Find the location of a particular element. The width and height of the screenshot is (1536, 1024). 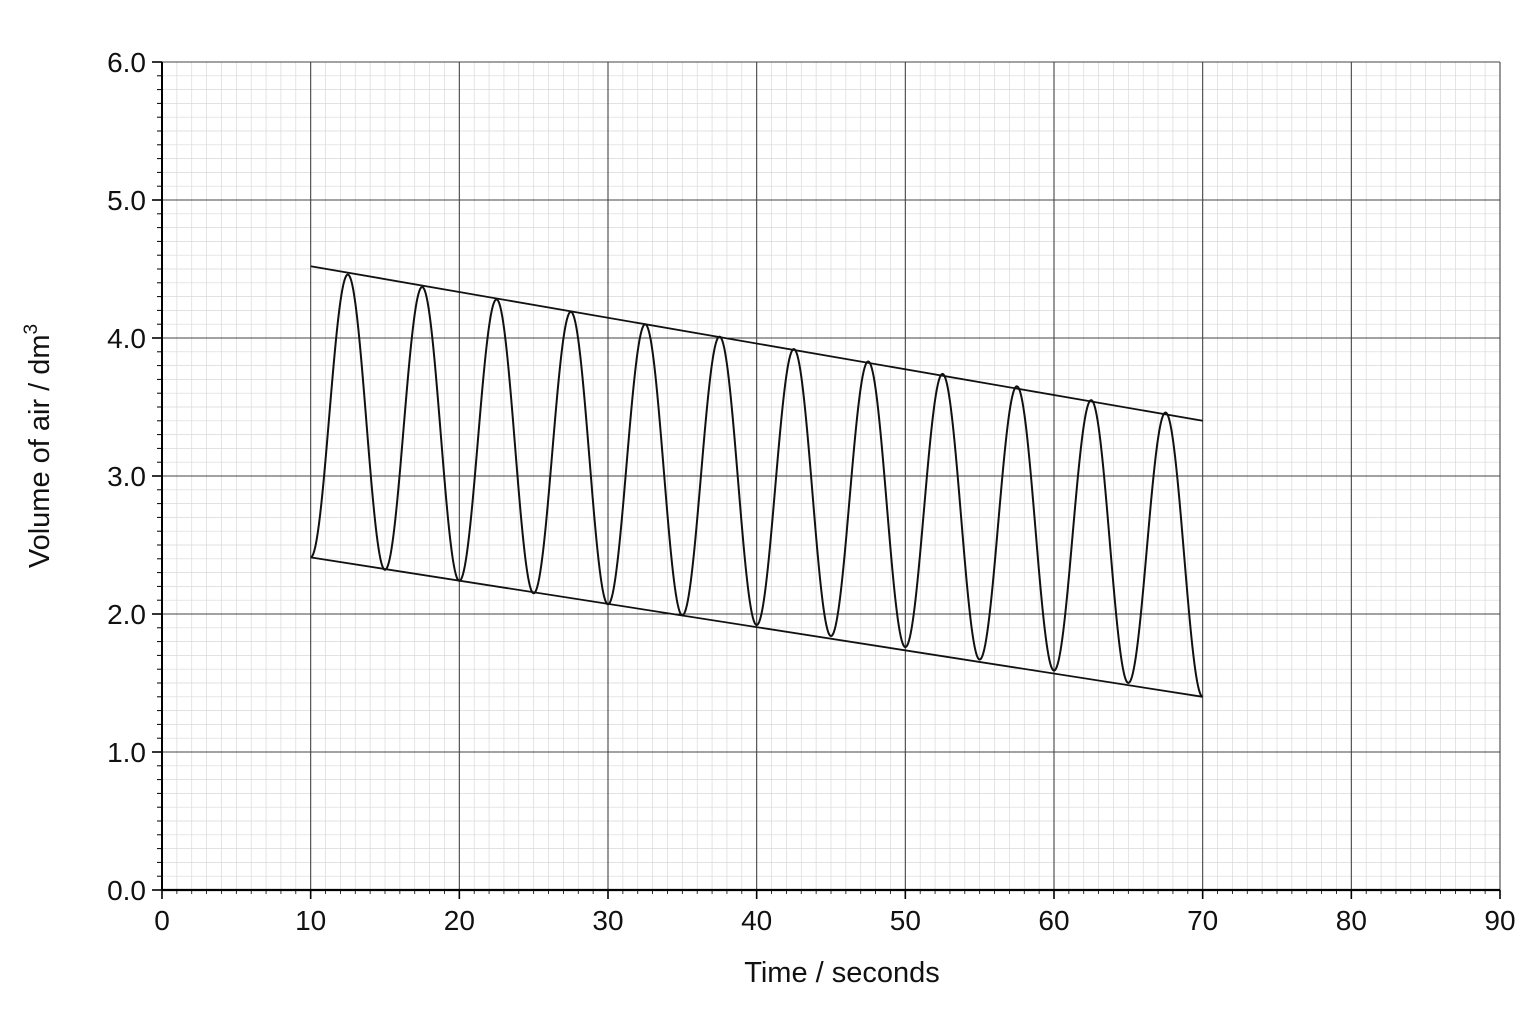

x-tick-label: 0 is located at coordinates (162, 920).